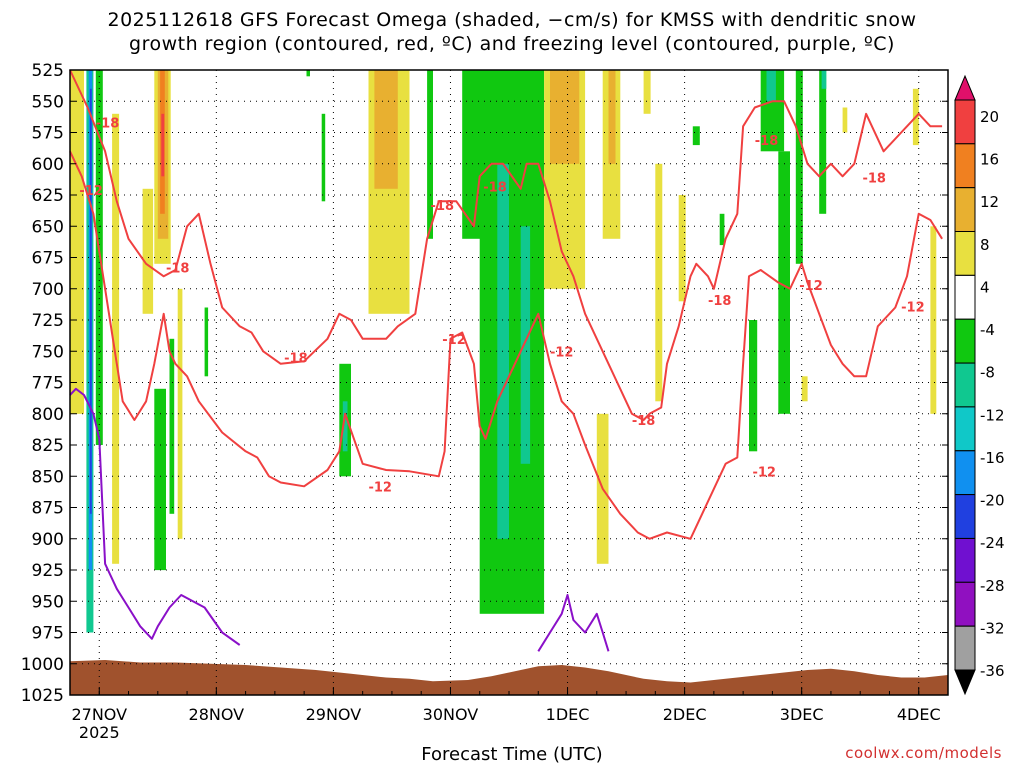  I want to click on contour-label-15: -12, so click(913, 307).